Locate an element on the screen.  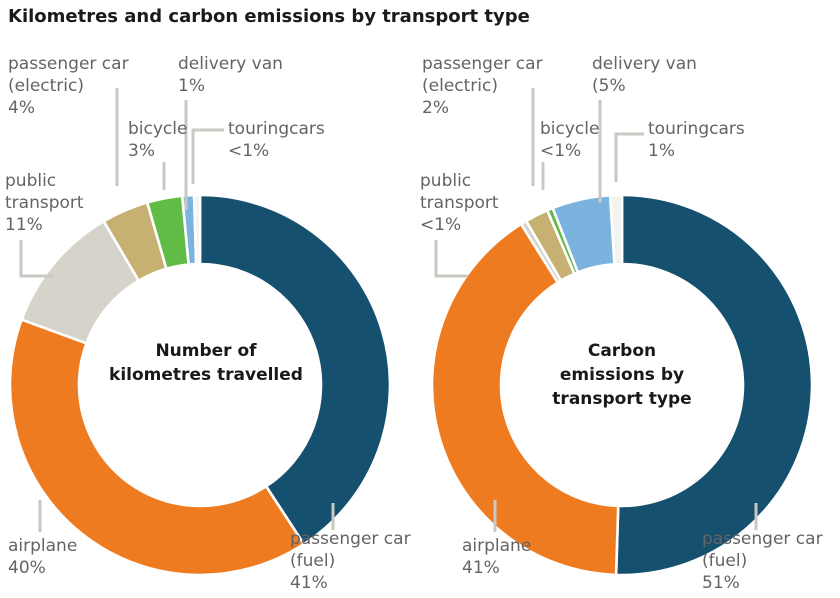
callout-airplane-line-1: 40% is located at coordinates (27, 568).